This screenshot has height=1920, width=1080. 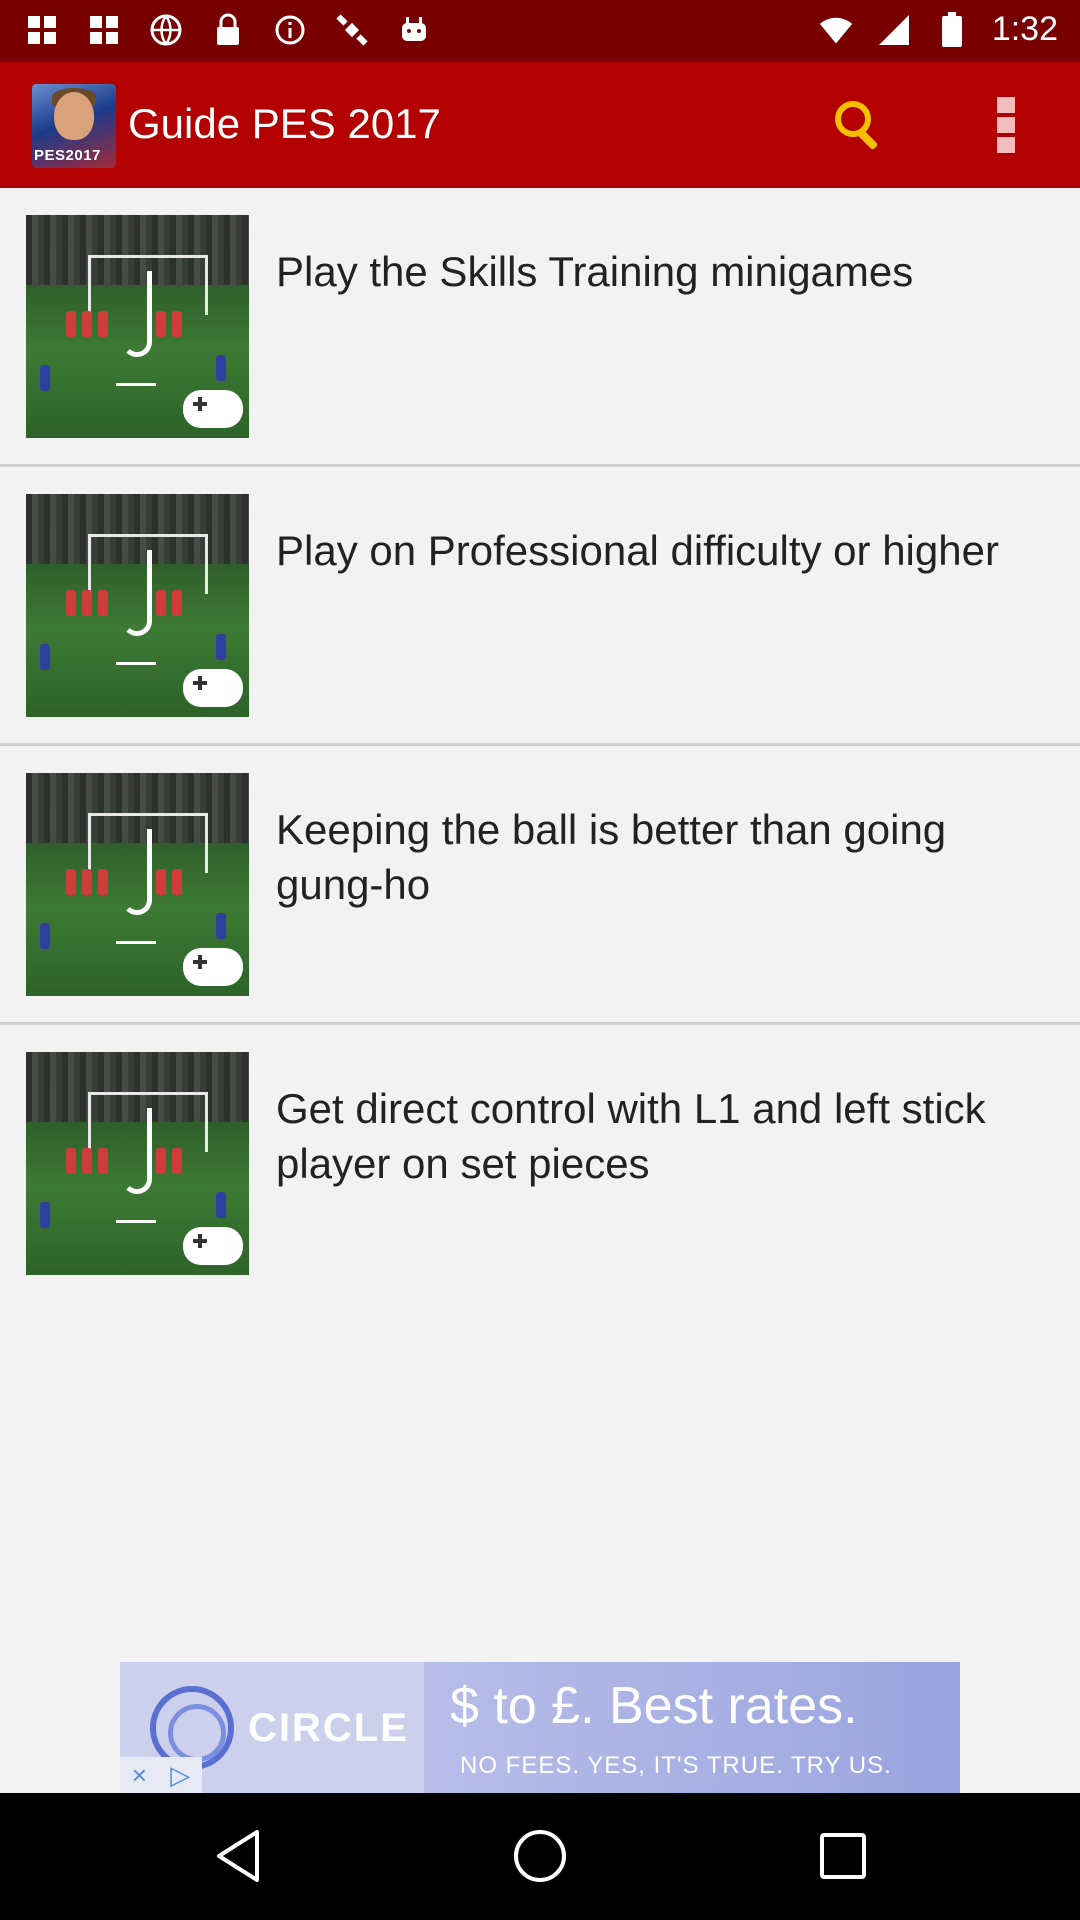 I want to click on status-time: 1:32, so click(x=1024, y=29).